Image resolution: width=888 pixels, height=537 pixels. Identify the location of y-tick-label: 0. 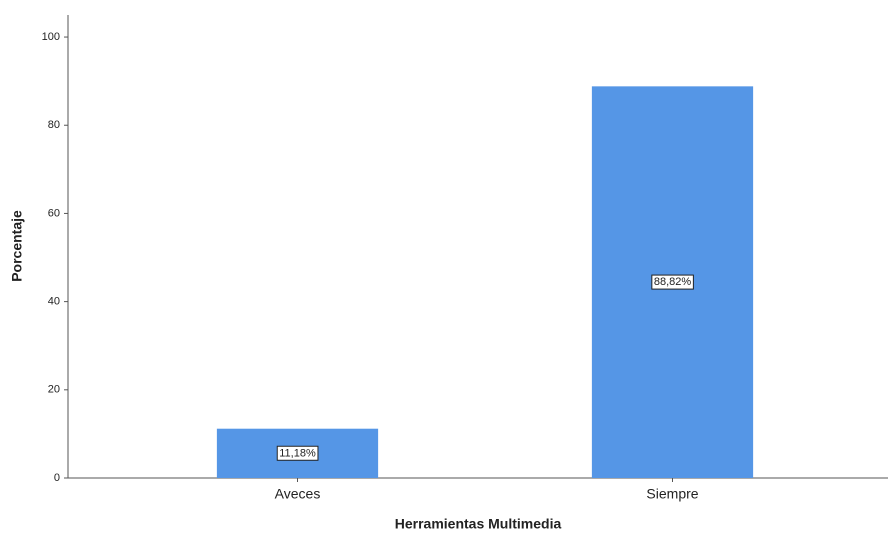
(57, 478).